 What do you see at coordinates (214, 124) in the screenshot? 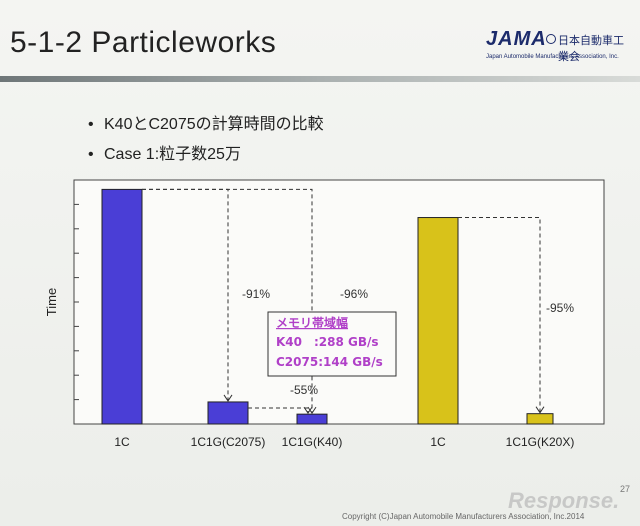
I see `bullet-text: K40とC2075の計算時間の比較` at bounding box center [214, 124].